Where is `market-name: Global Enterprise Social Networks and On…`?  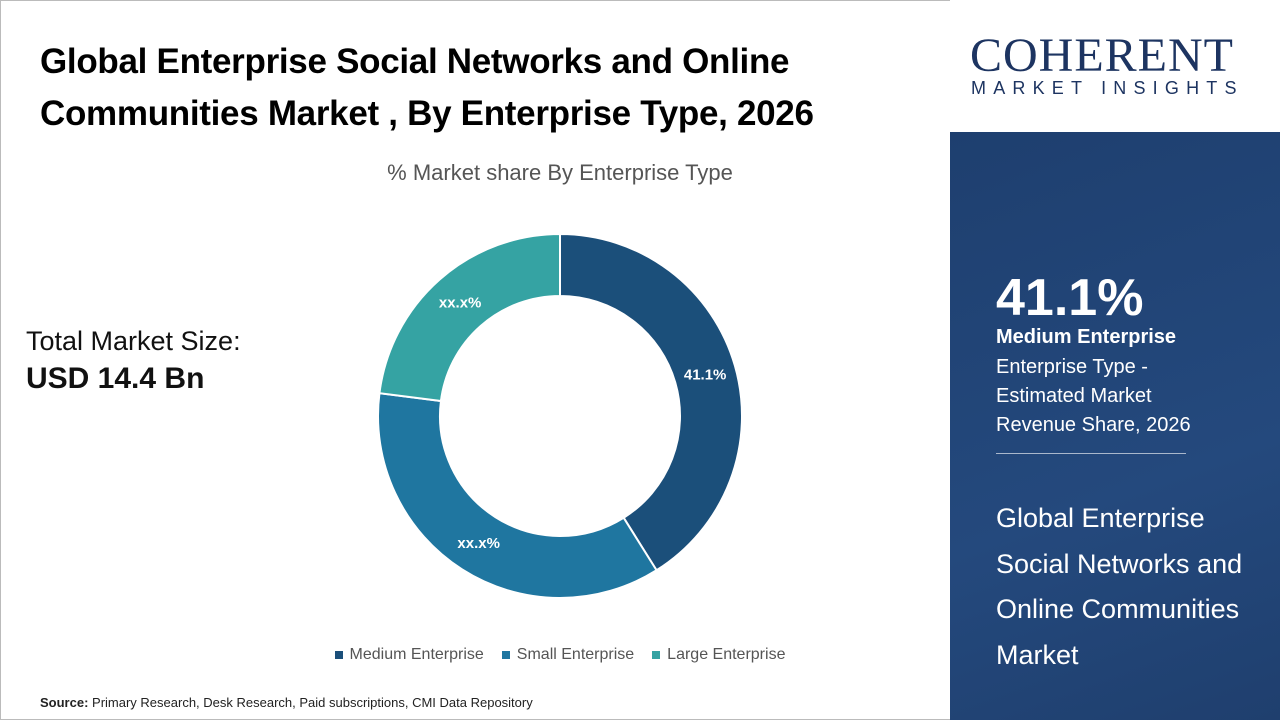 market-name: Global Enterprise Social Networks and On… is located at coordinates (1119, 586).